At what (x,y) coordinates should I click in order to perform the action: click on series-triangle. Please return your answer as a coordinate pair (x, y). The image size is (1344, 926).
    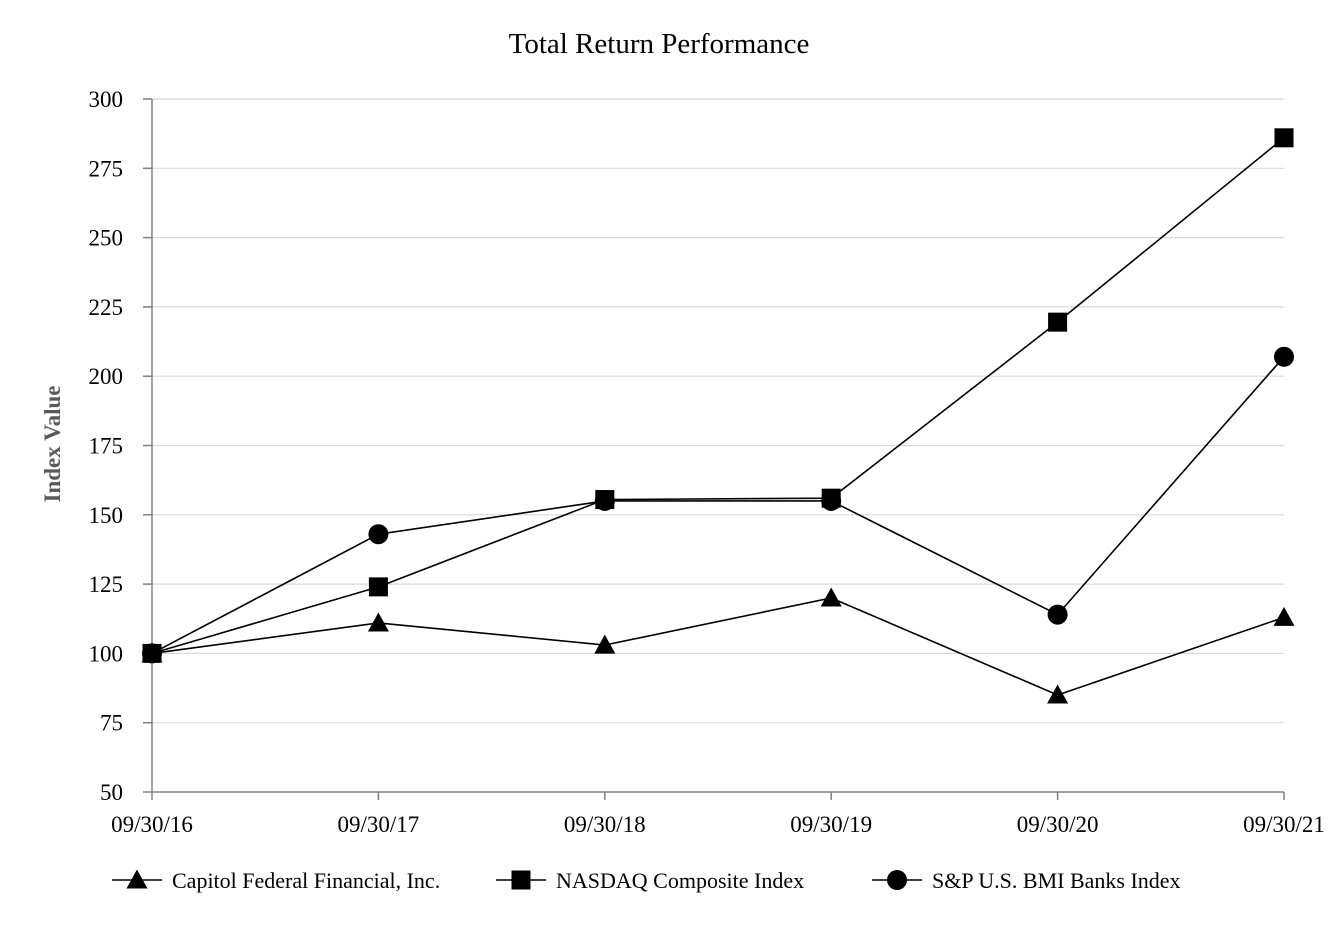
    Looking at the image, I should click on (718, 645).